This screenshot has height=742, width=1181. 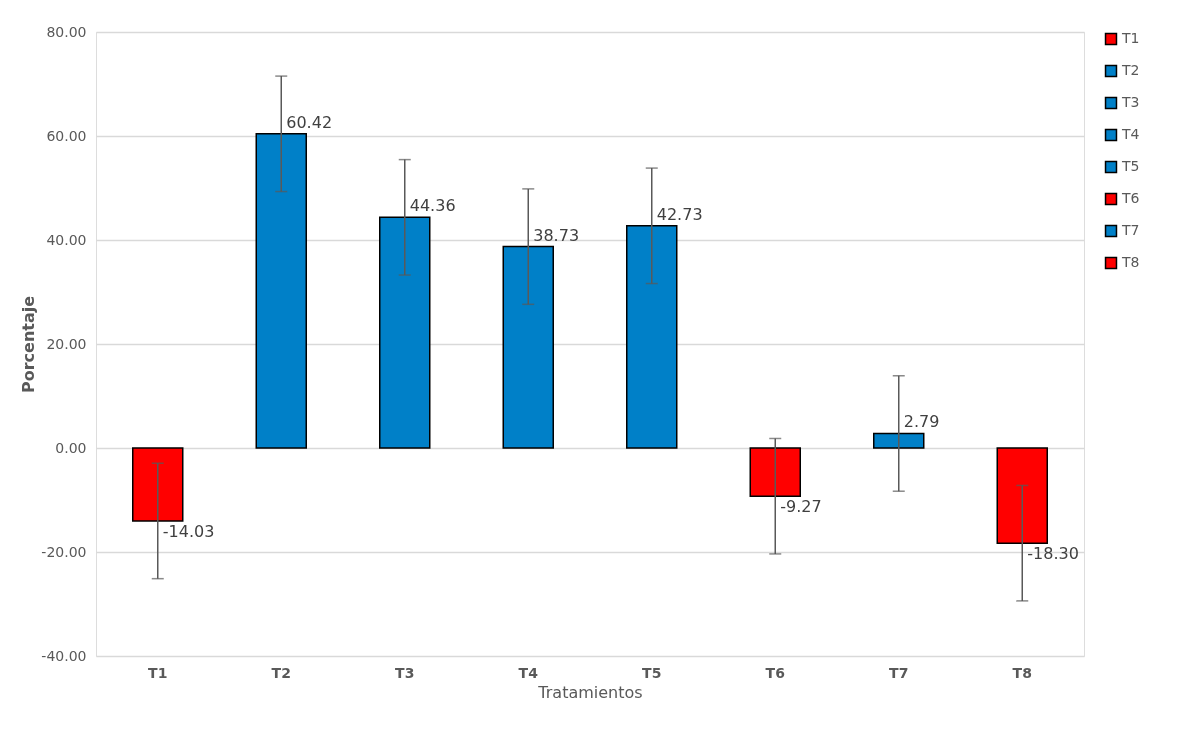 What do you see at coordinates (1130, 70) in the screenshot?
I see `legend-label: T2` at bounding box center [1130, 70].